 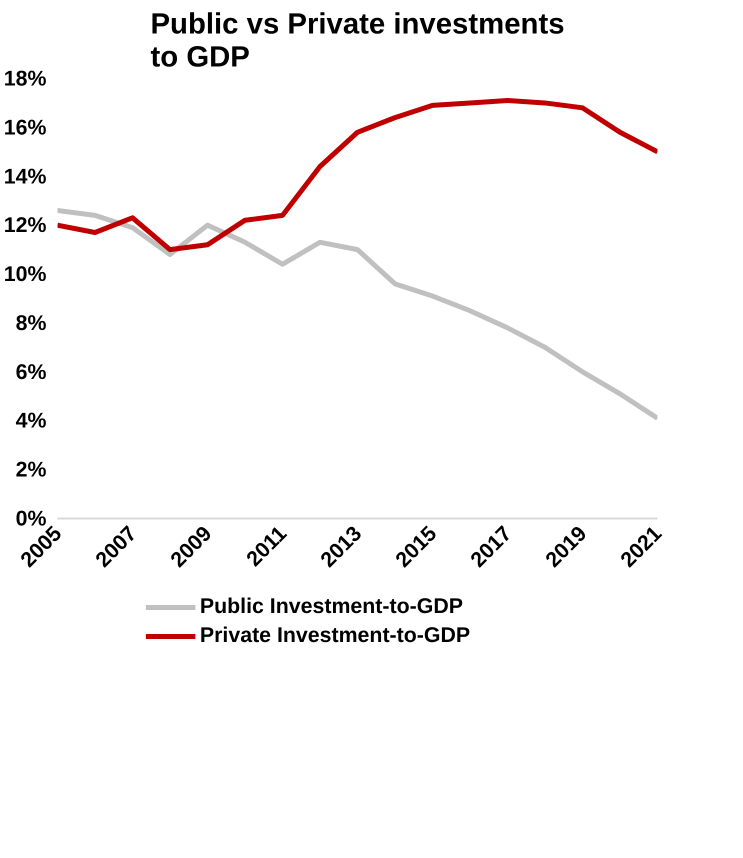 What do you see at coordinates (25, 274) in the screenshot?
I see `y-tick-label: 10%` at bounding box center [25, 274].